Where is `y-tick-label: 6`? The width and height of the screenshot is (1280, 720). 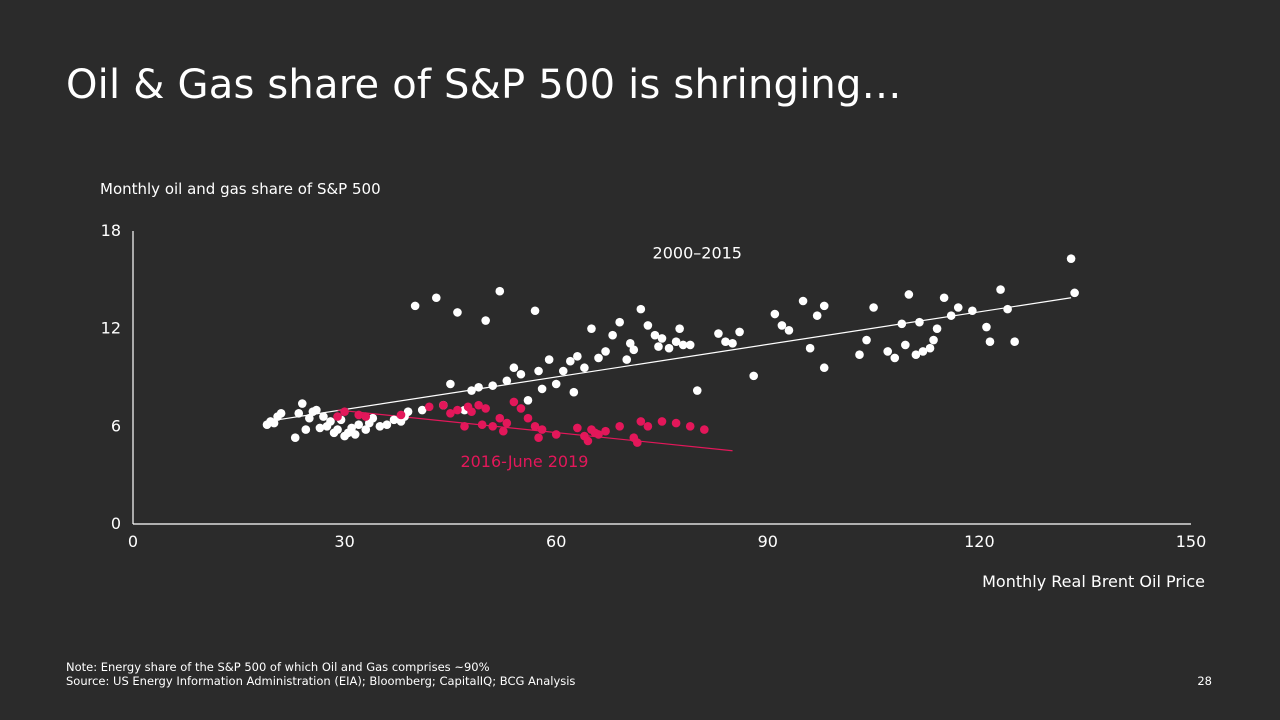
y-tick-label: 6 is located at coordinates (116, 425).